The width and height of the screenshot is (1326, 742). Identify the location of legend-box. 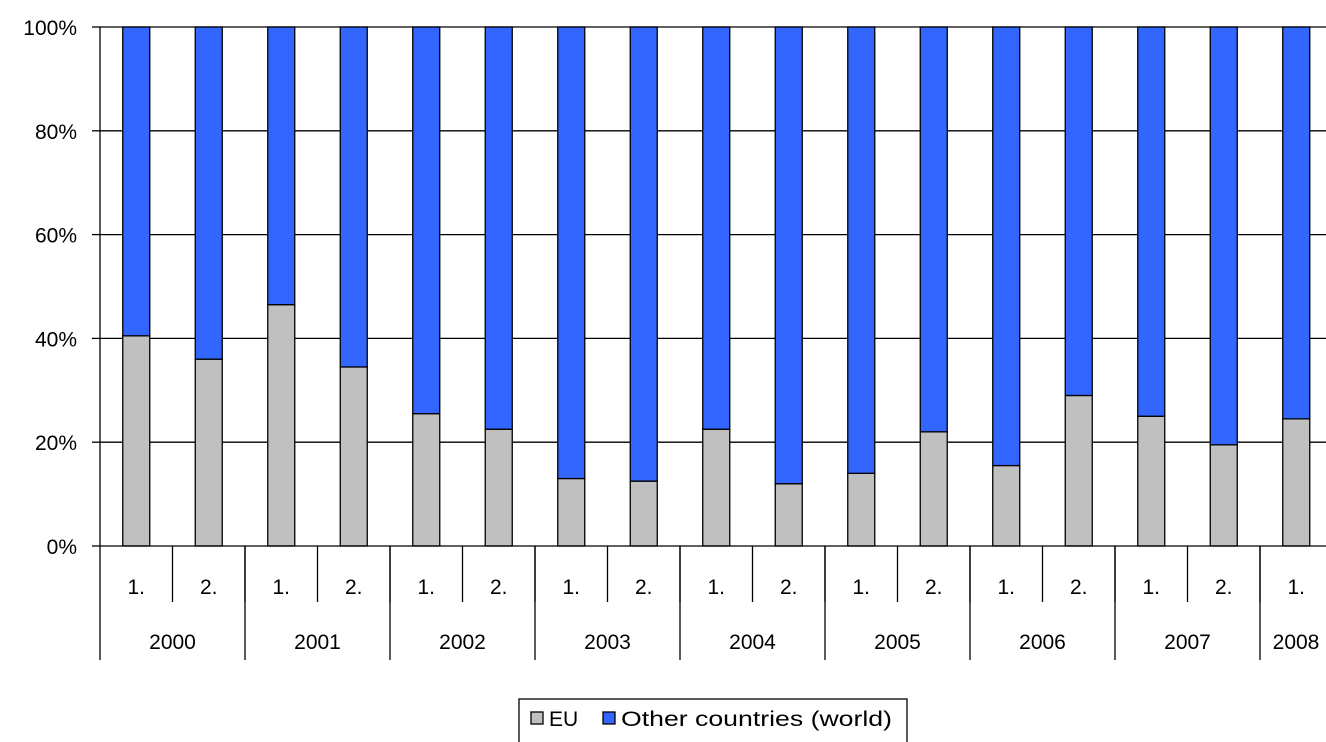
(713, 720).